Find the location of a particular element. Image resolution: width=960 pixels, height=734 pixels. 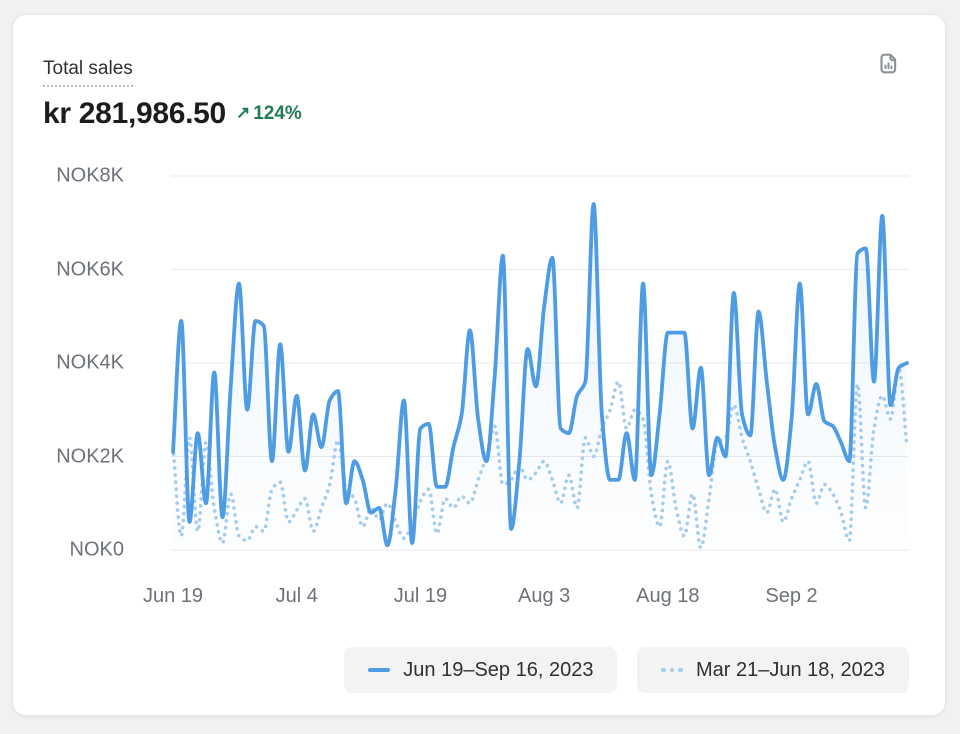

solid-line-swatch-icon is located at coordinates (379, 670).